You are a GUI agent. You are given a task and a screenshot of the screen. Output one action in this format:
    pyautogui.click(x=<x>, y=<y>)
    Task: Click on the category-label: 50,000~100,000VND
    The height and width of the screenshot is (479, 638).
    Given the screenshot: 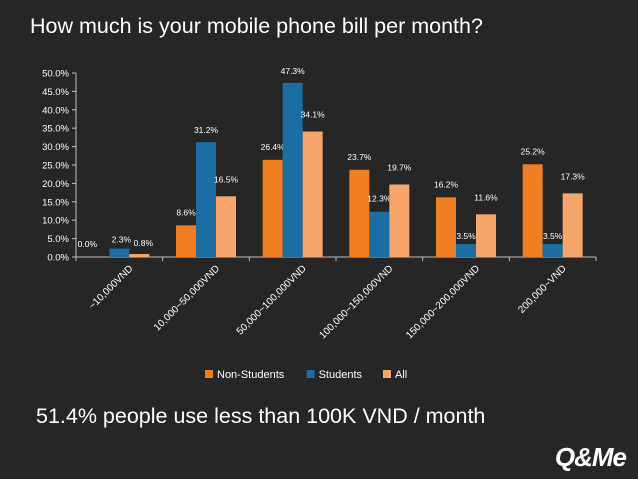 What is the action you would take?
    pyautogui.click(x=272, y=300)
    